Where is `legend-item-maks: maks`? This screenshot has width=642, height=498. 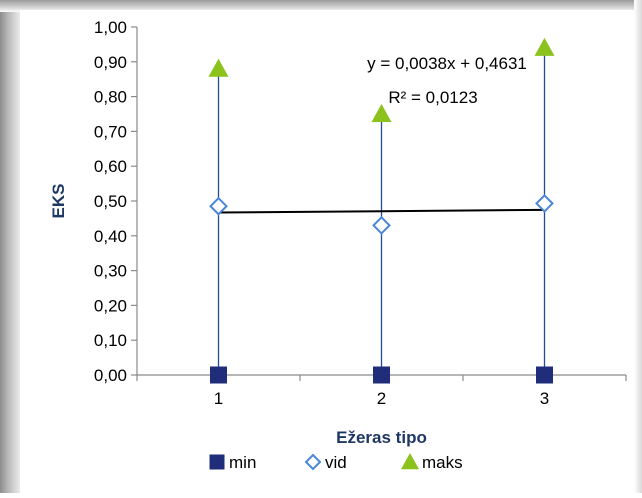 legend-item-maks: maks is located at coordinates (432, 462).